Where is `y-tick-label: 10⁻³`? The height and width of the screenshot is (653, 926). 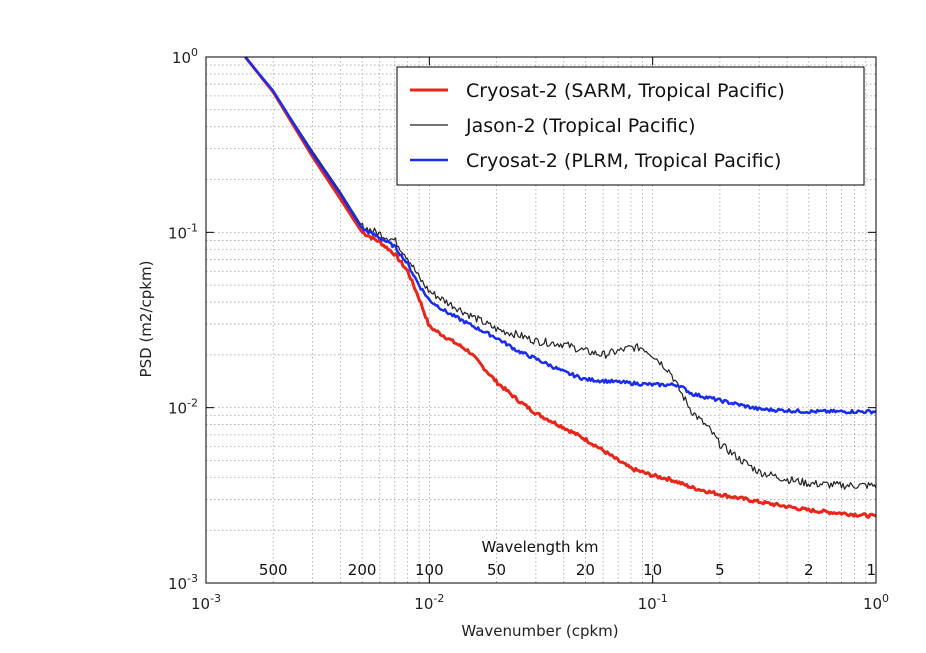
y-tick-label: 10⁻³ is located at coordinates (183, 582).